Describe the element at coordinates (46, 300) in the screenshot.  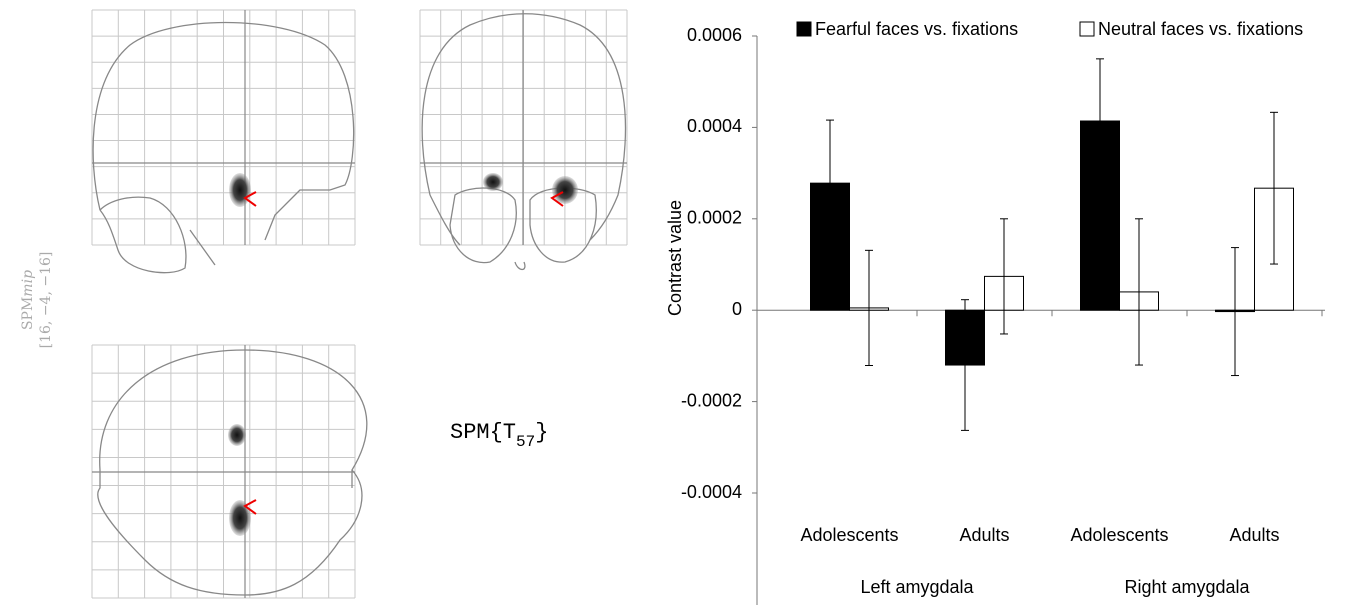
I see `mip-coordinates: [16, −4, −16]` at that location.